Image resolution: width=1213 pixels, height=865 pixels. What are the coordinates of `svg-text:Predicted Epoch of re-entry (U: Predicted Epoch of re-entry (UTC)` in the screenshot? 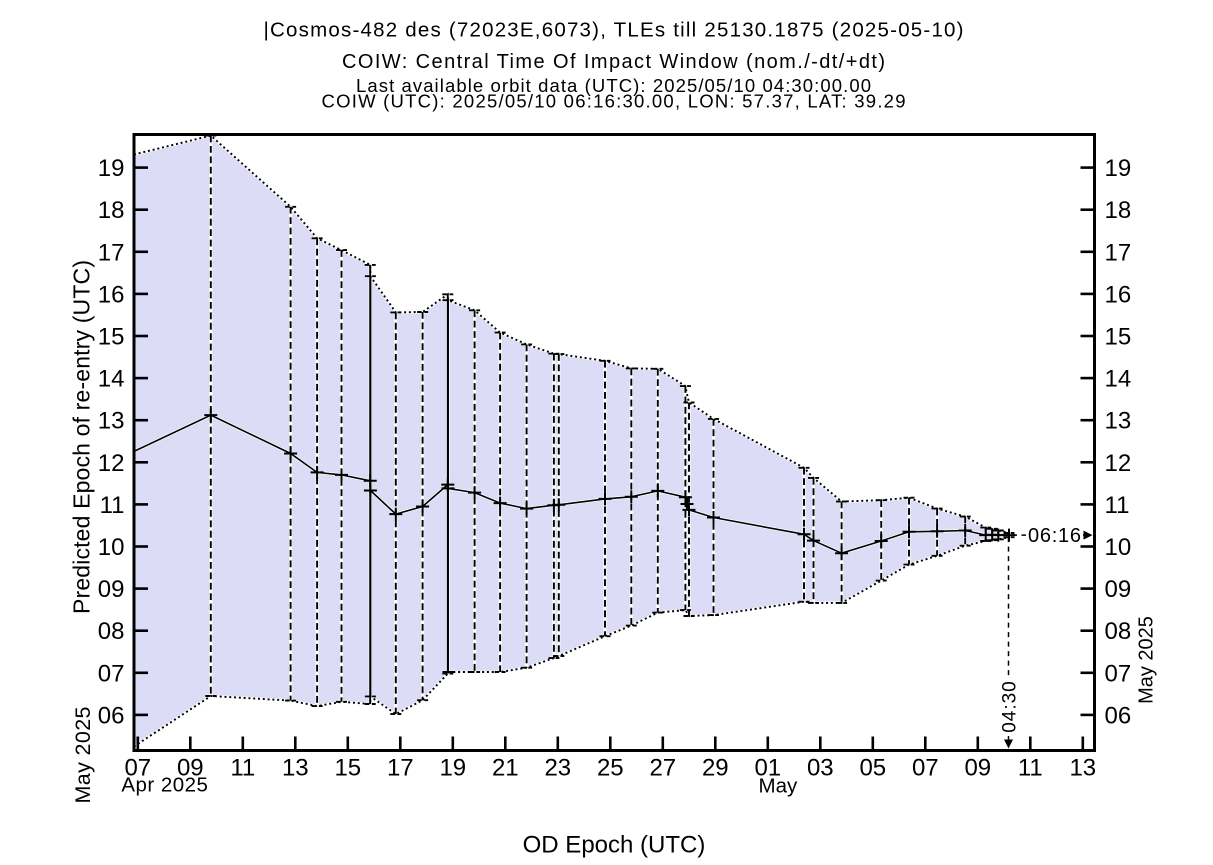 It's located at (82, 437).